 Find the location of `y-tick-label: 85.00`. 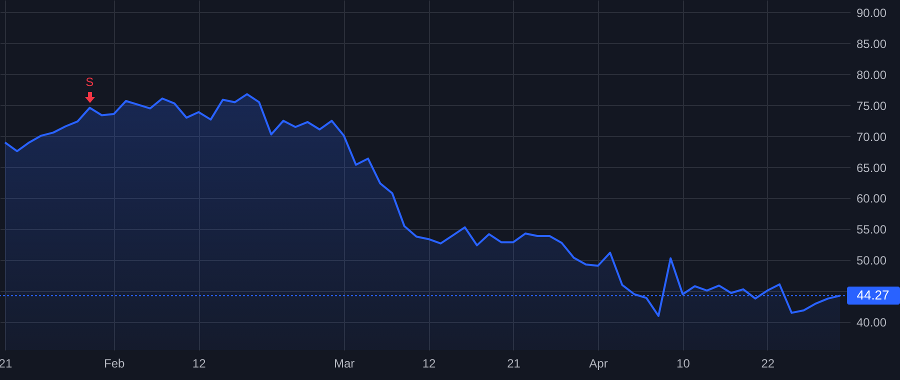

y-tick-label: 85.00 is located at coordinates (871, 43).